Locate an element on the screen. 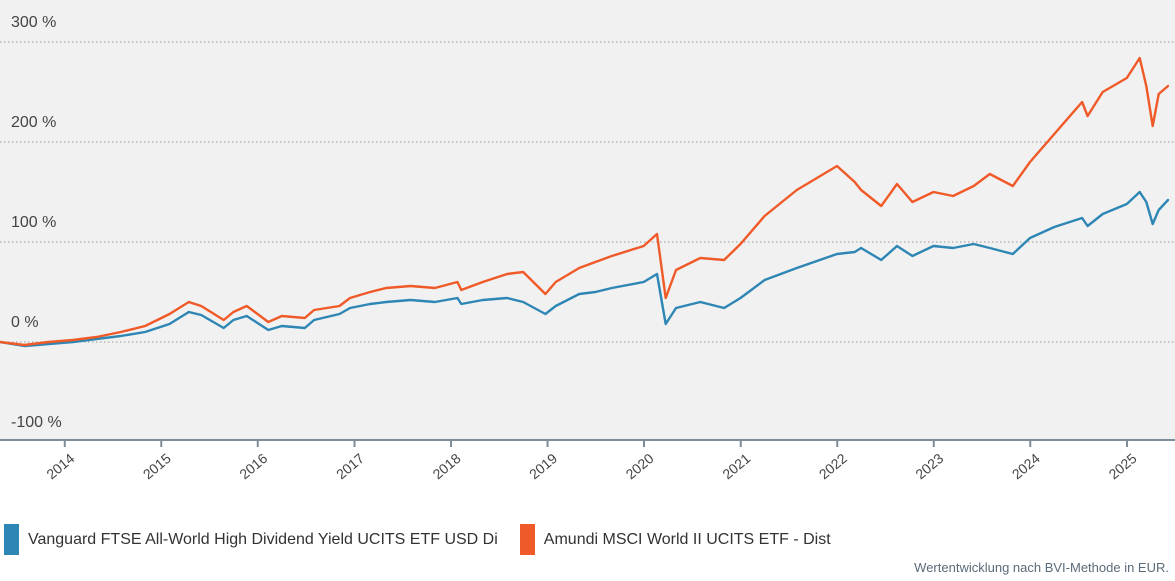 The height and width of the screenshot is (581, 1175). y-tick-label: 200 % is located at coordinates (33, 122).